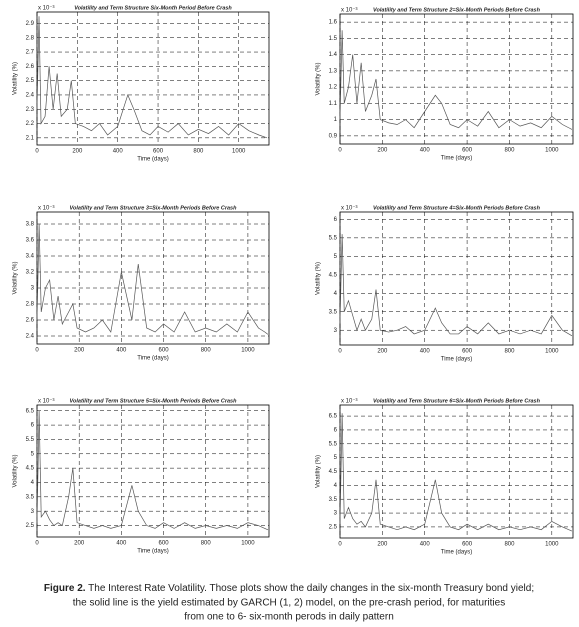 Image resolution: width=579 pixels, height=627 pixels. I want to click on y-tick-label: 1.1, so click(333, 104).